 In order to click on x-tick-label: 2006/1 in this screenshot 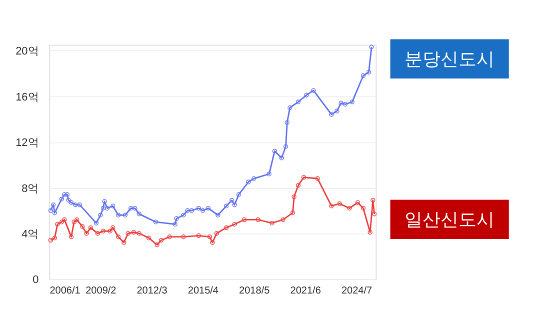, I will do `click(65, 290)`.